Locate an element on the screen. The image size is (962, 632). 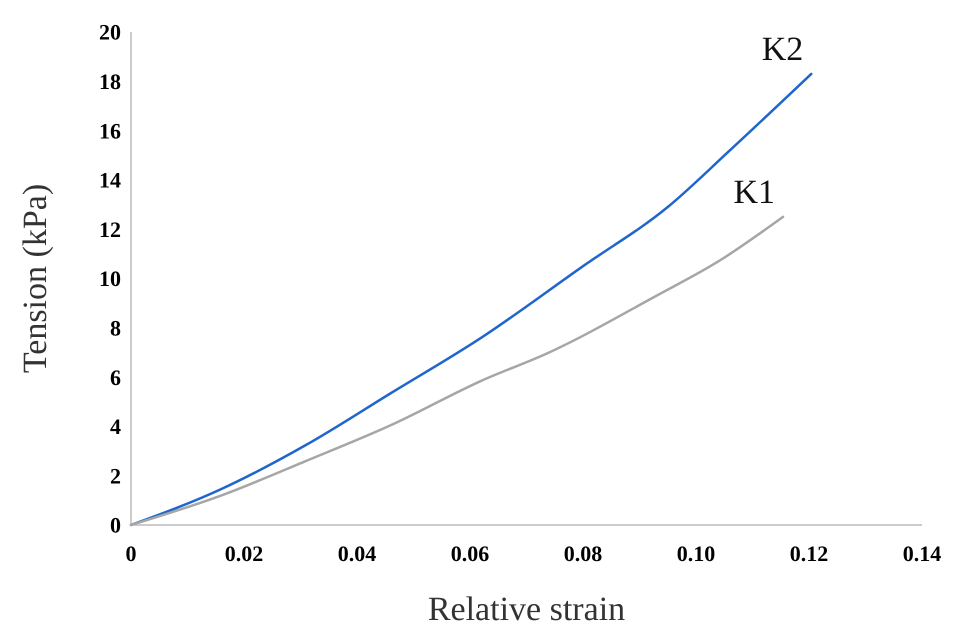
x-axis-title: Relative strain is located at coordinates (527, 609).